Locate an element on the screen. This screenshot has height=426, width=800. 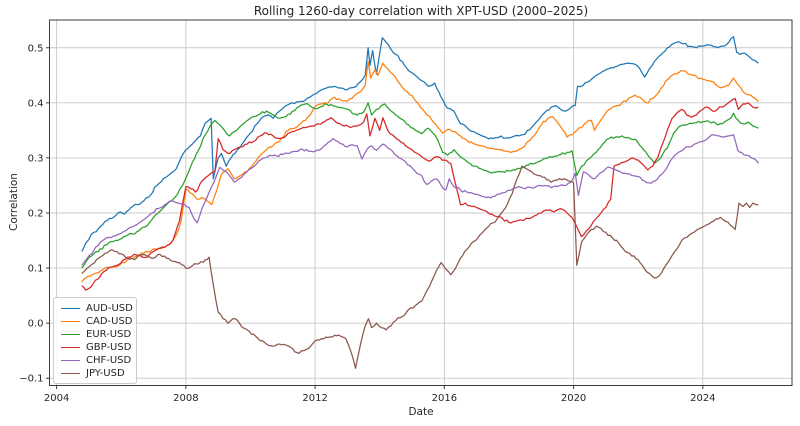
x-tick-label: 2012 is located at coordinates (314, 398).